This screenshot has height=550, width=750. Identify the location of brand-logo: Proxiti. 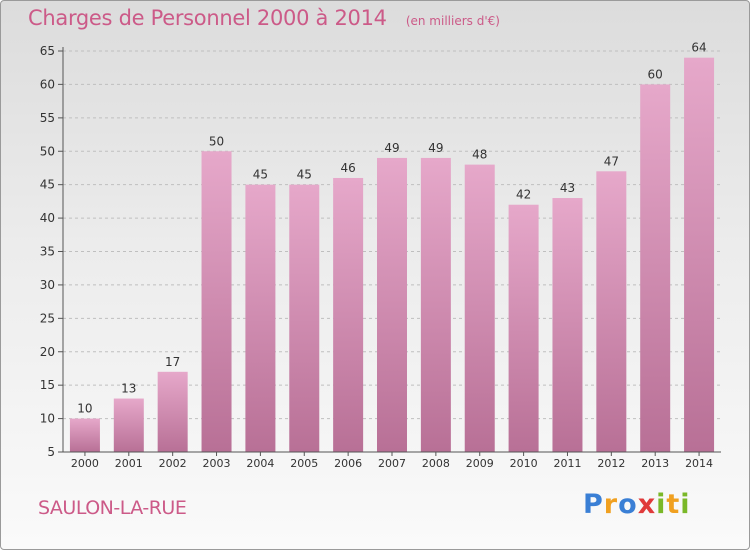
(637, 504).